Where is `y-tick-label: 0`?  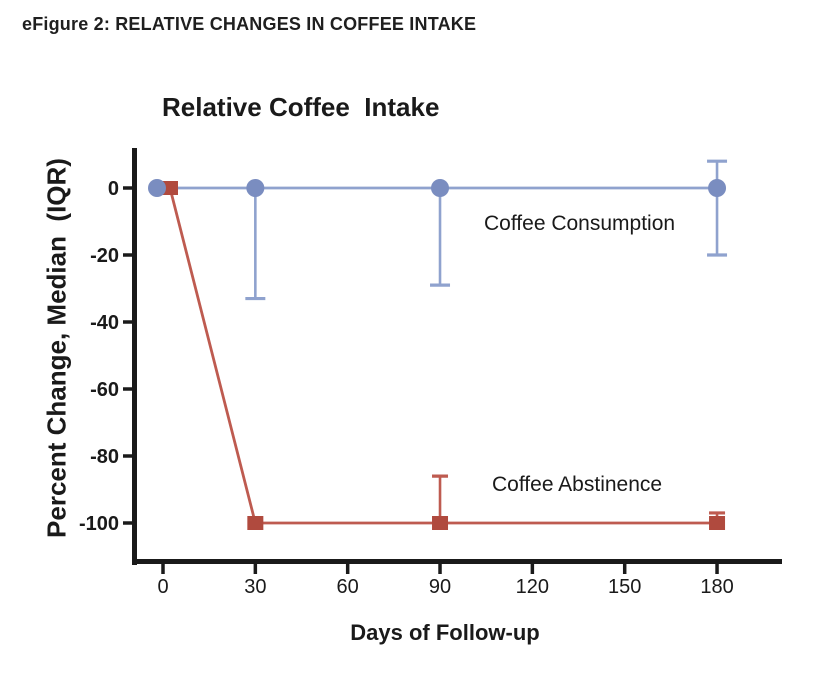
y-tick-label: 0 is located at coordinates (113, 189).